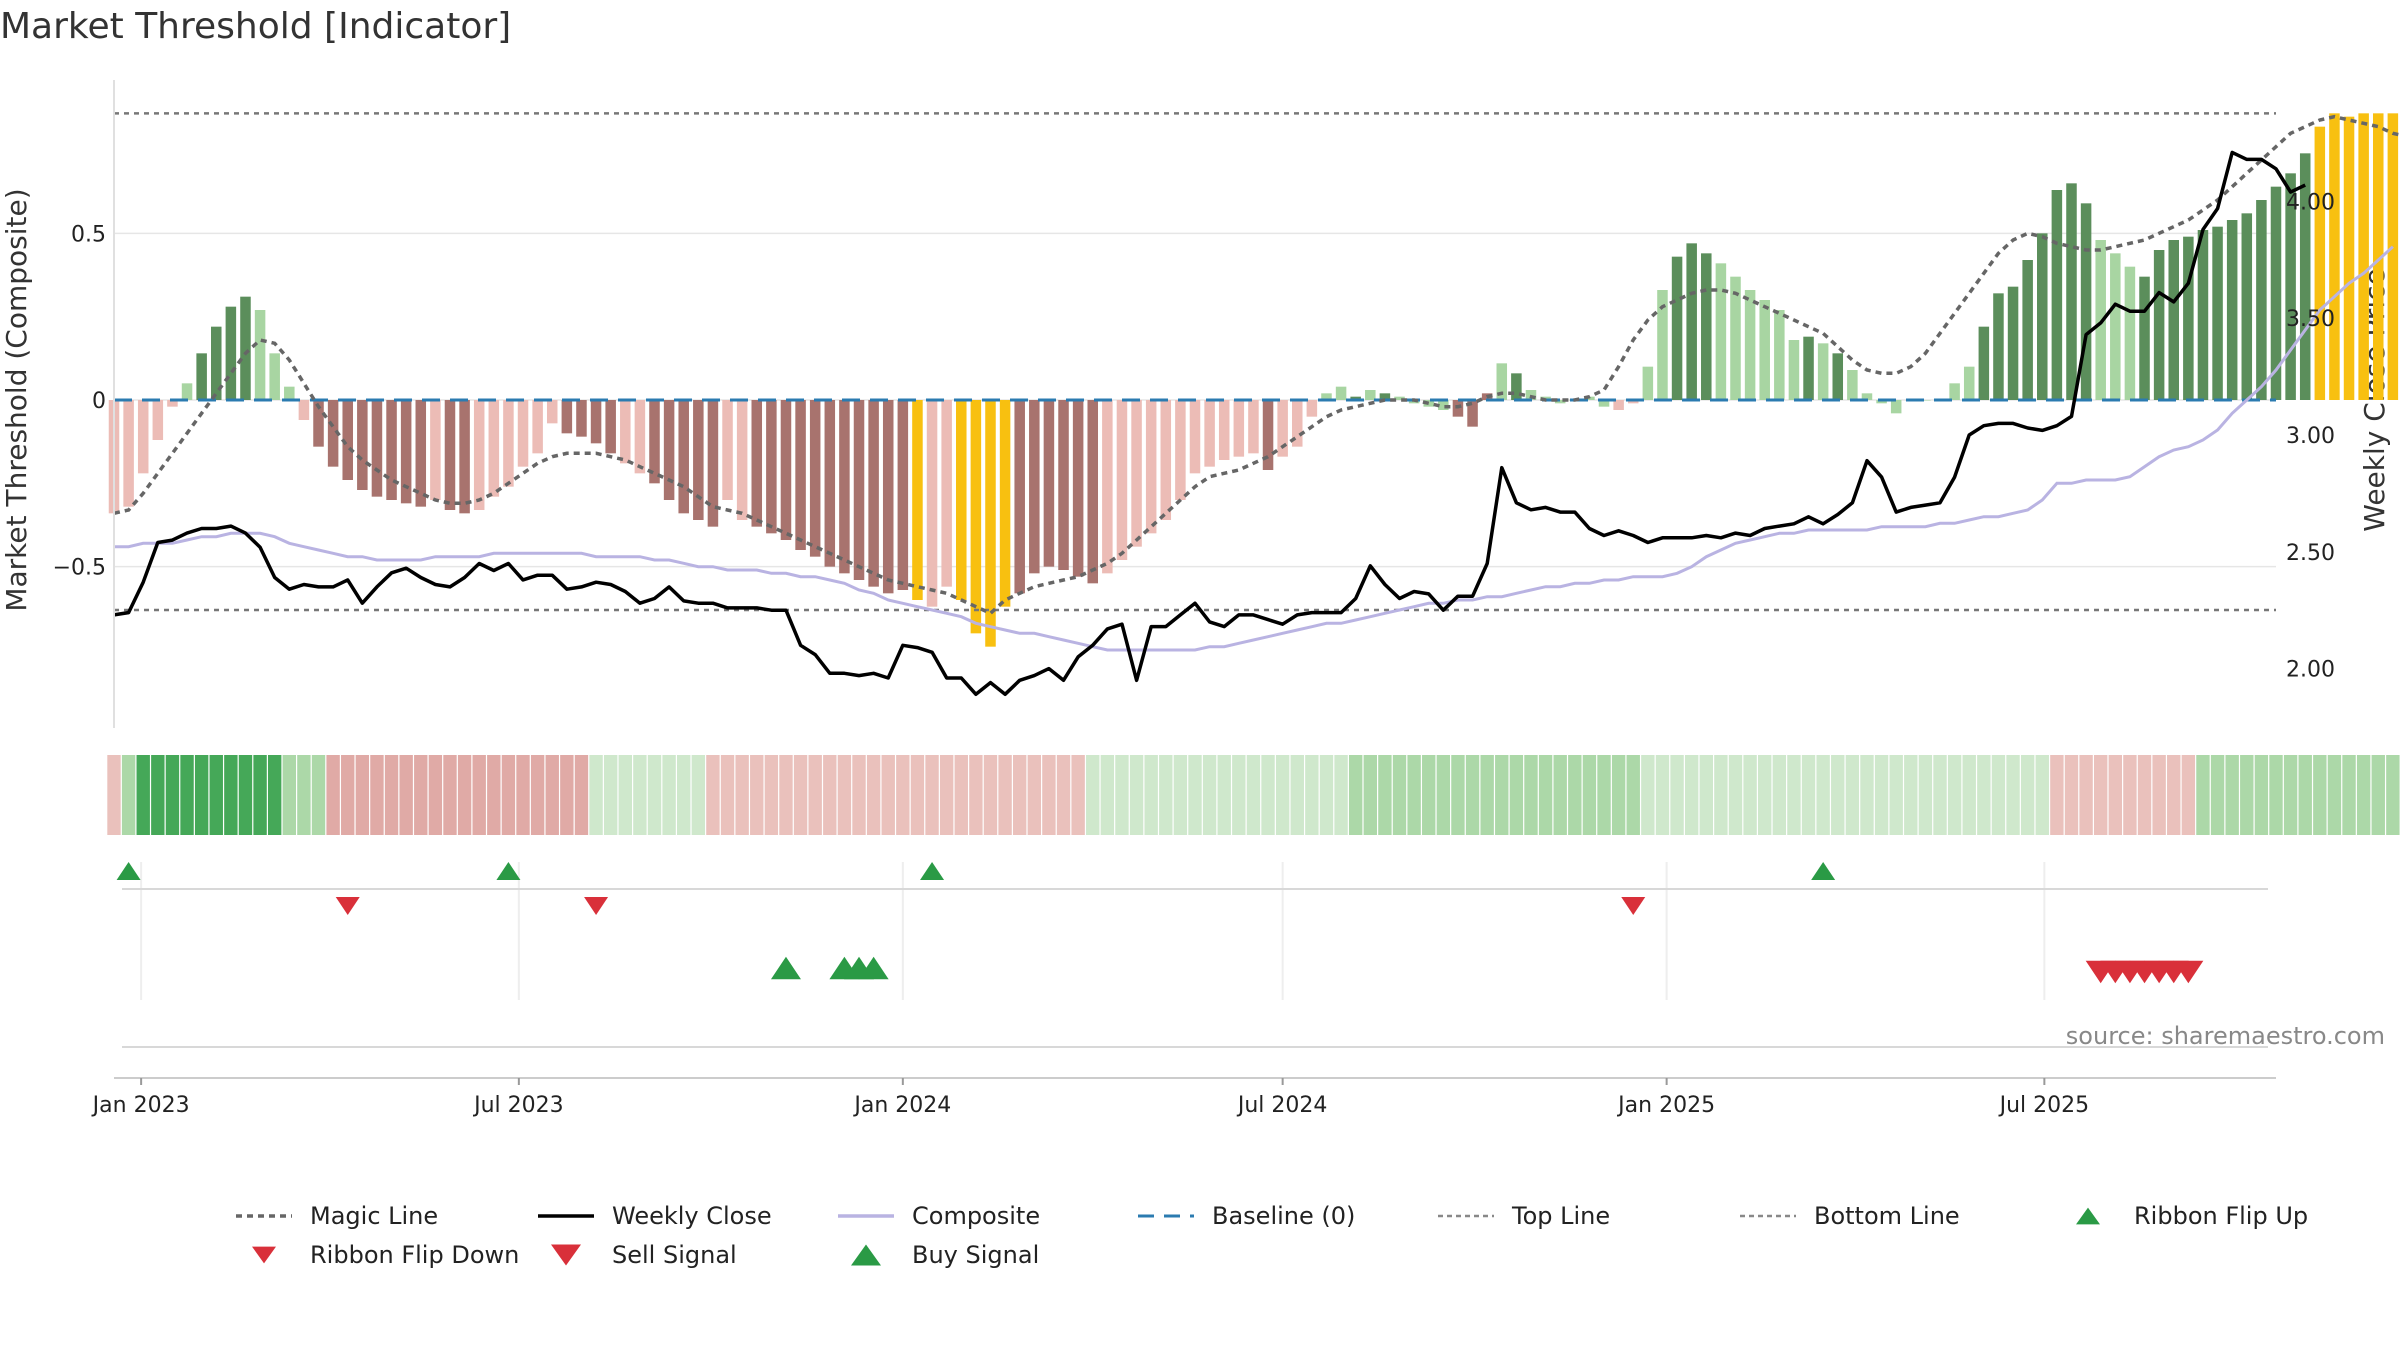 This screenshot has height=1350, width=2400. I want to click on right-tick-label-2: 3.00, so click(2310, 436).